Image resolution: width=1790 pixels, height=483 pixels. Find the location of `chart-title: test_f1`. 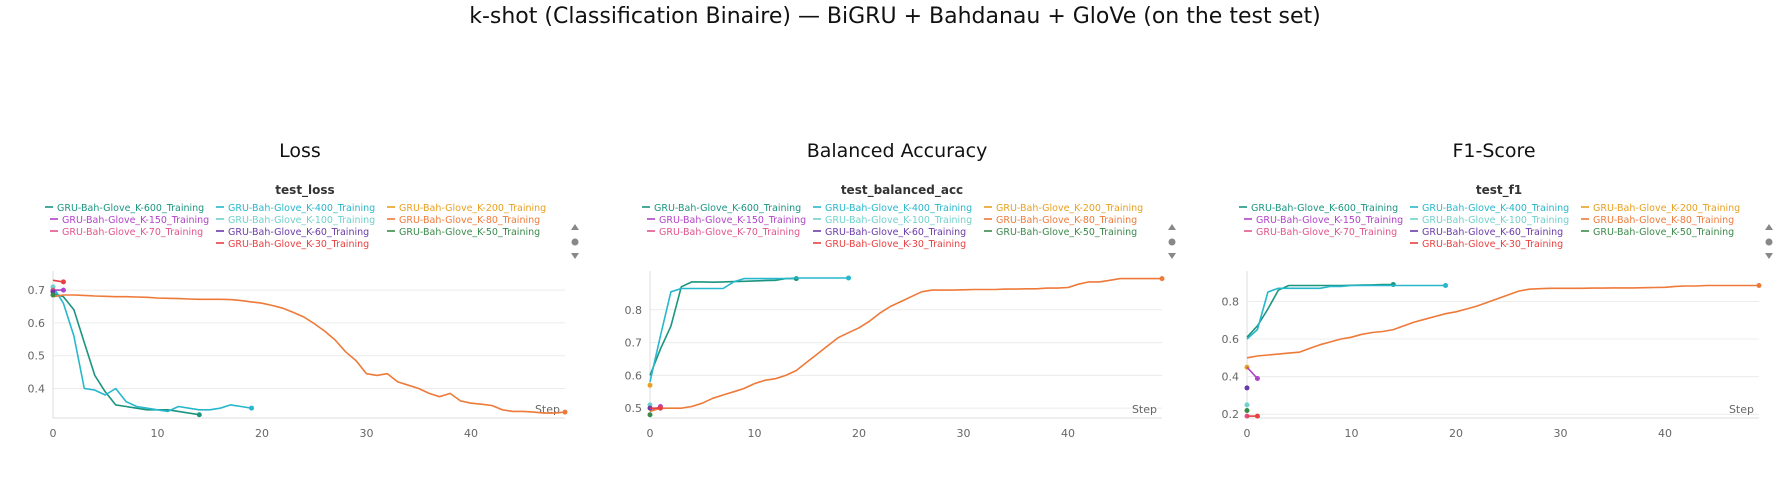

chart-title: test_f1 is located at coordinates (1499, 190).